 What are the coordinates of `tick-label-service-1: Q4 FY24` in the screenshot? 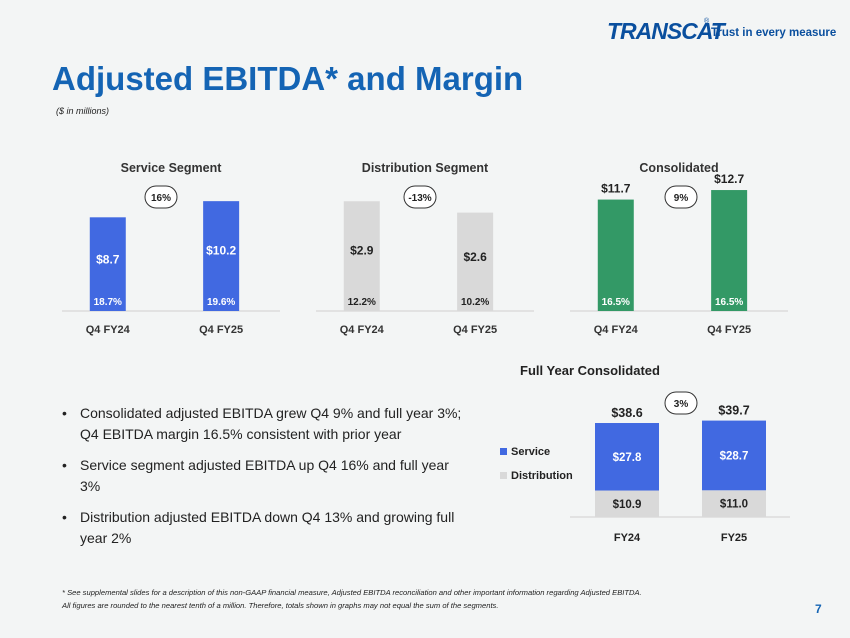 It's located at (108, 330).